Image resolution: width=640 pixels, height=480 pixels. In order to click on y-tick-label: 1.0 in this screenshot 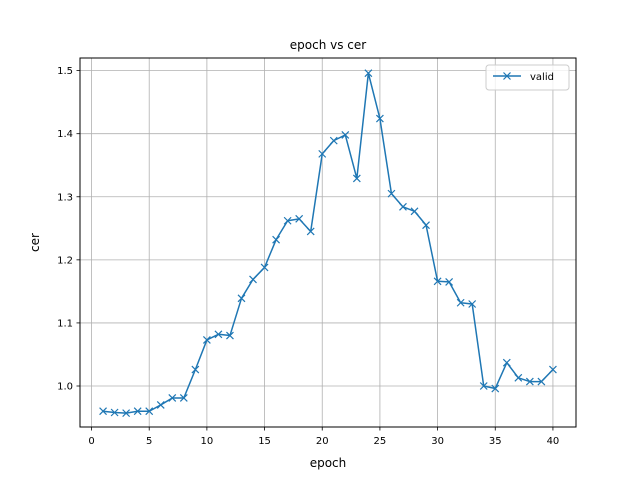, I will do `click(65, 387)`.